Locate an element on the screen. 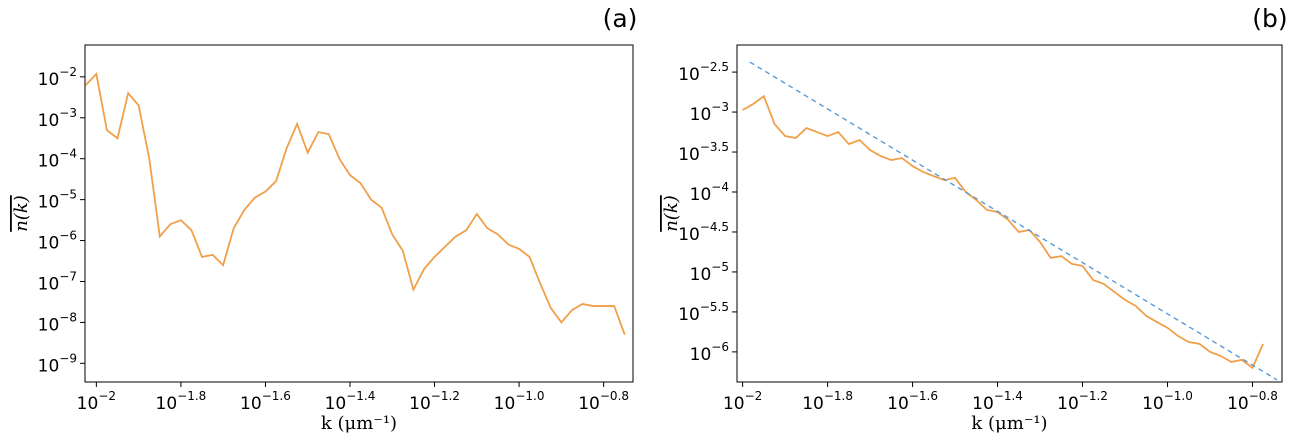 This screenshot has height=437, width=1297. y-tick-label: 10−2.5 is located at coordinates (703, 73).